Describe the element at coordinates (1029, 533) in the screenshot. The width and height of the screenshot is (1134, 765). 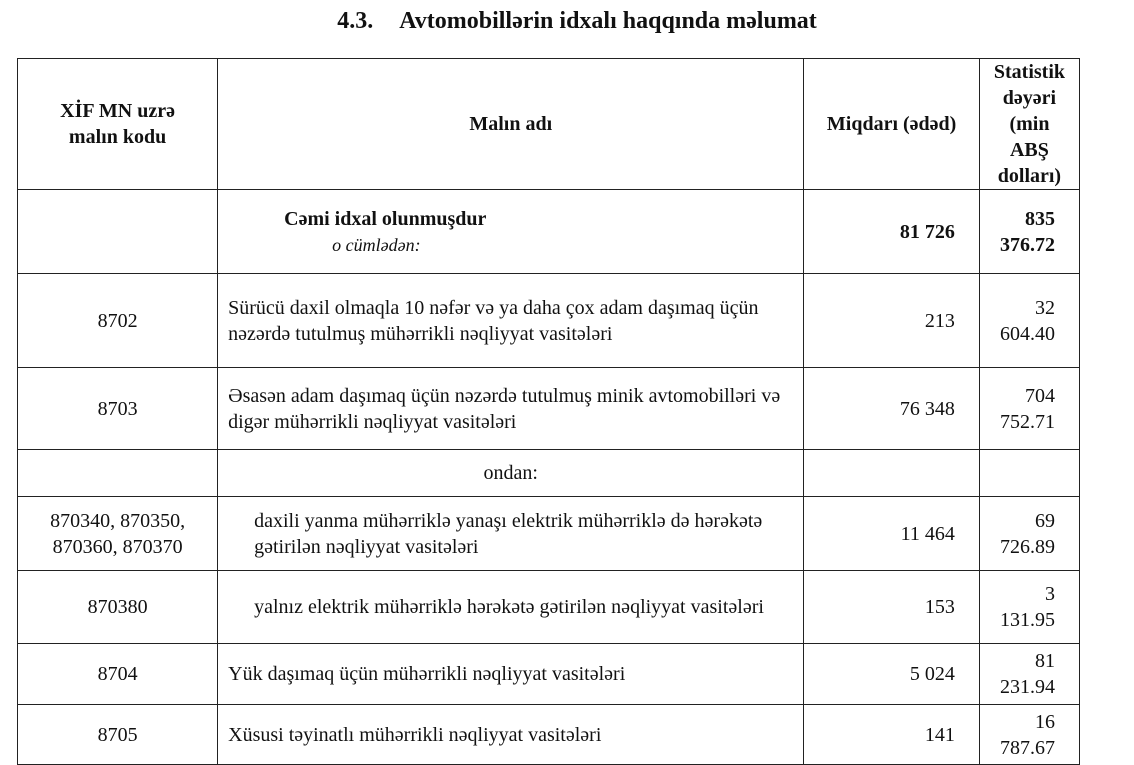
I see `row-value: 69 726.89` at that location.